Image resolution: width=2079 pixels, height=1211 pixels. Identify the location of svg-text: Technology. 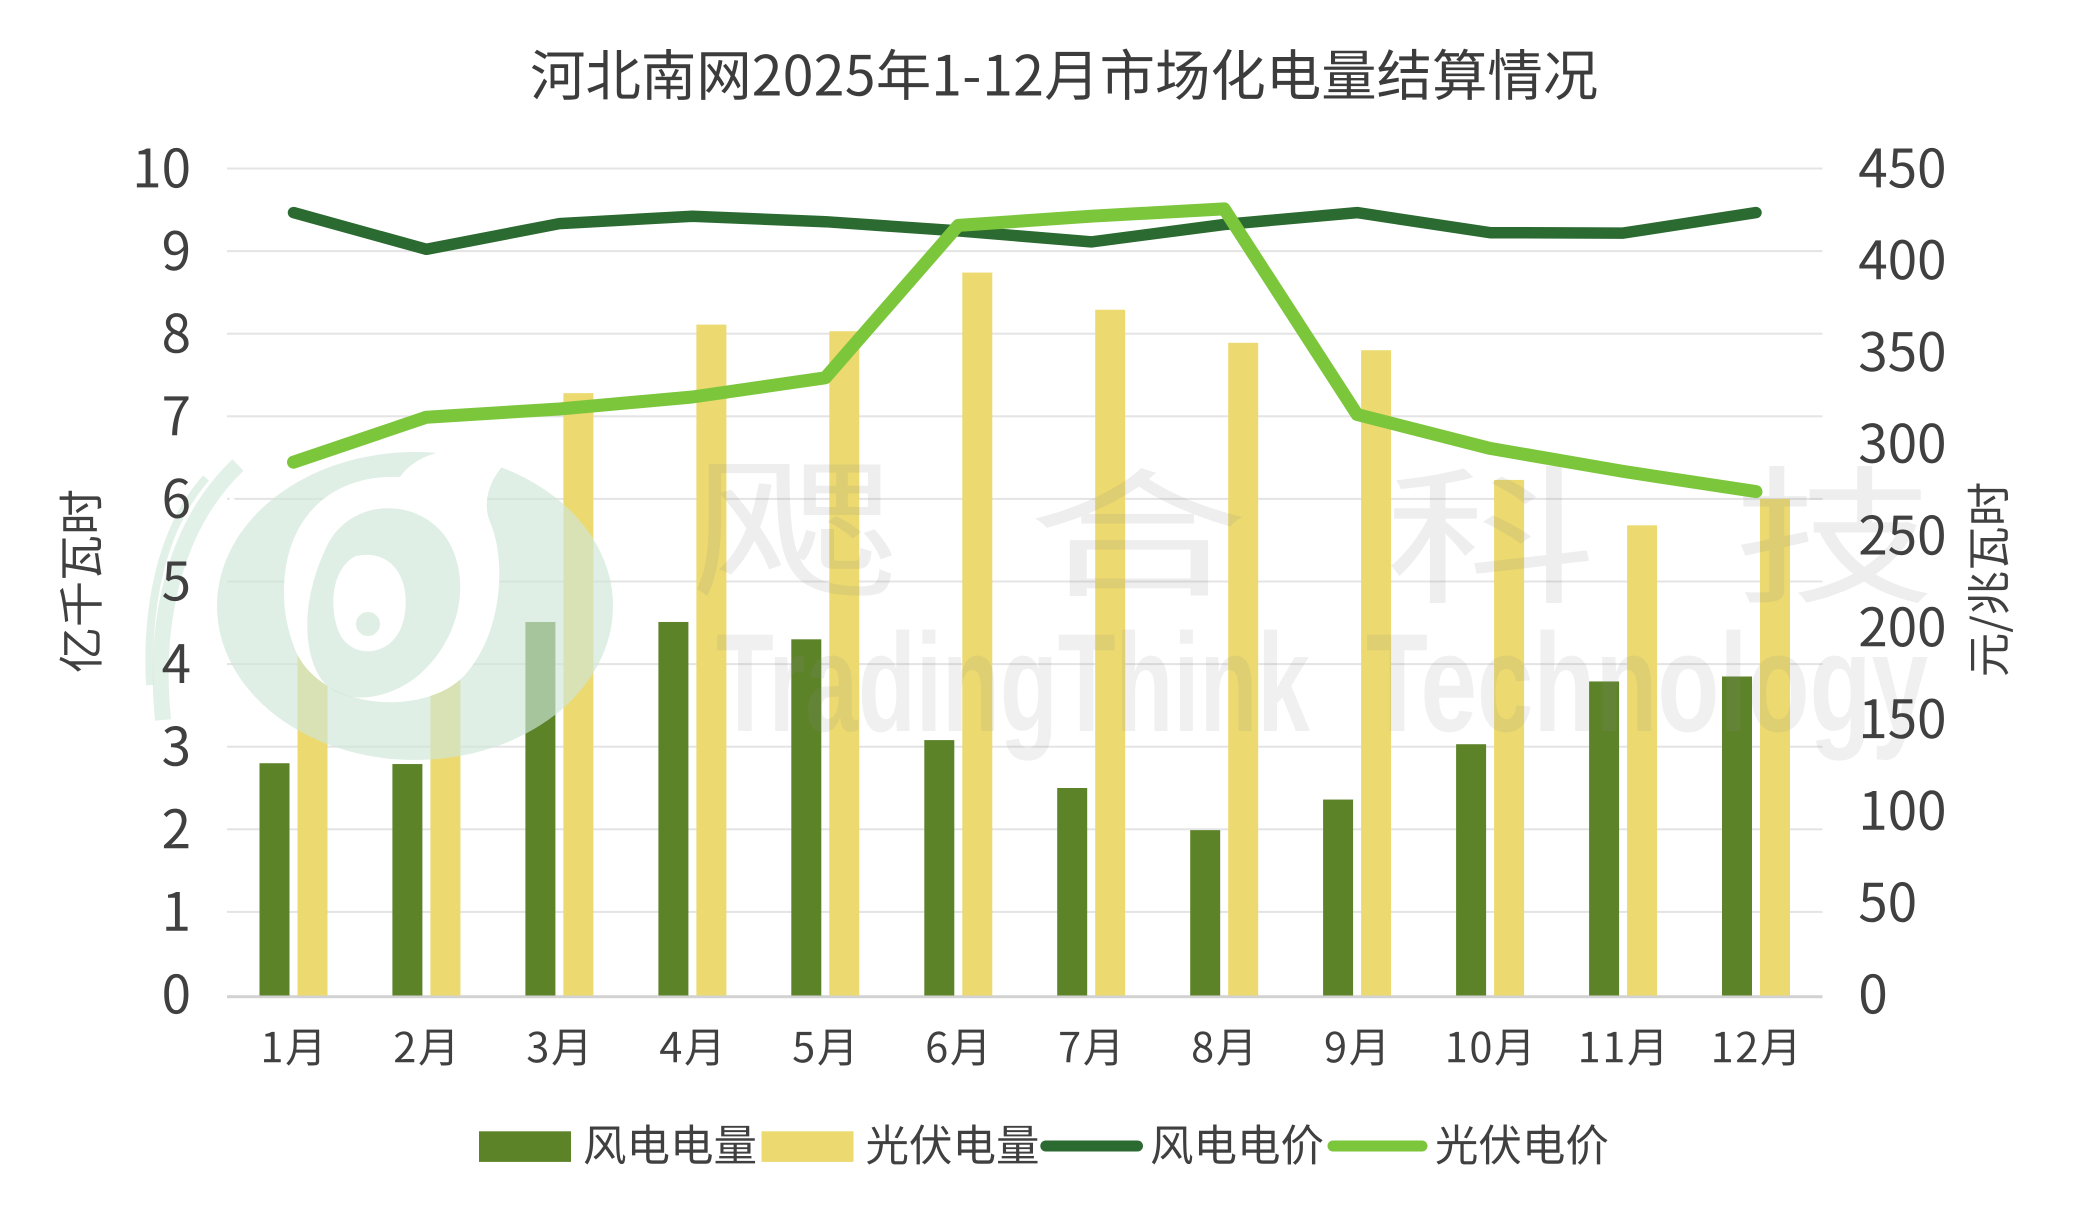
(1647, 682).